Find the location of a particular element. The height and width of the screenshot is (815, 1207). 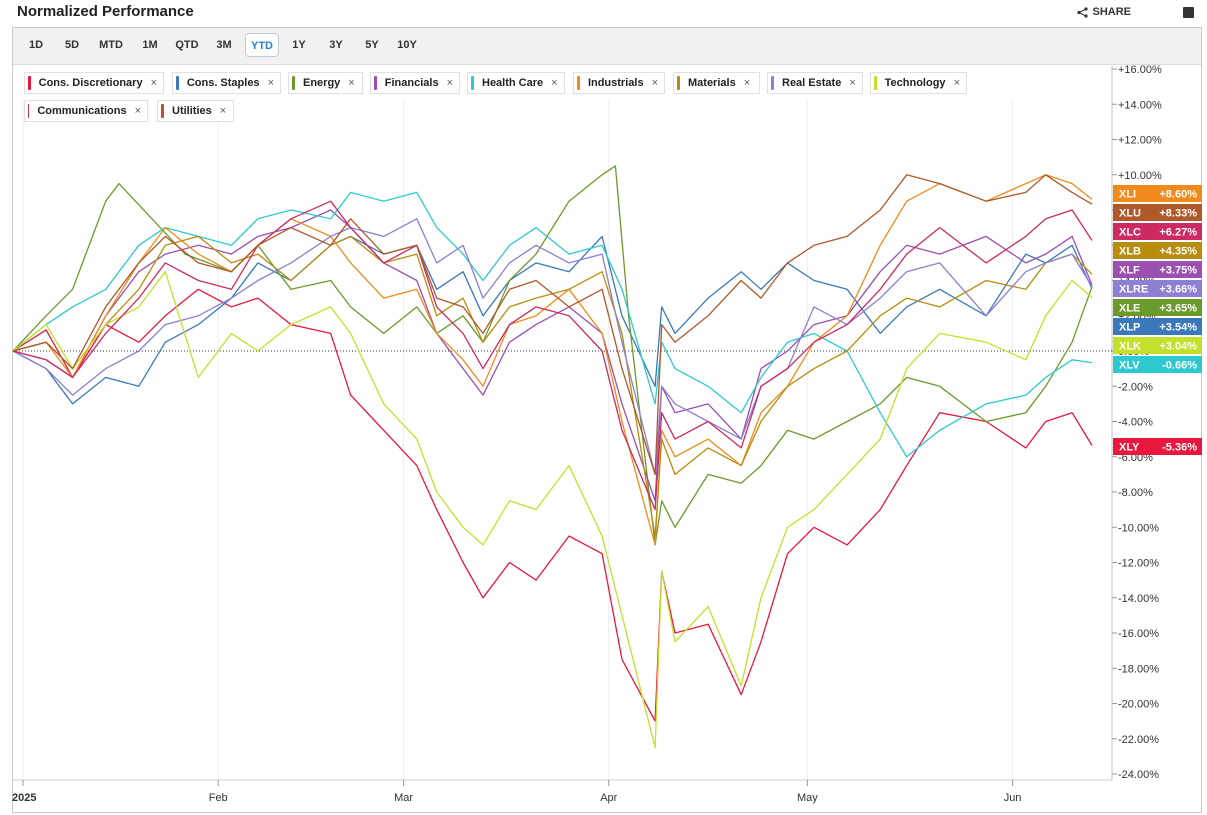

badge-value: +6.27% is located at coordinates (1178, 233).